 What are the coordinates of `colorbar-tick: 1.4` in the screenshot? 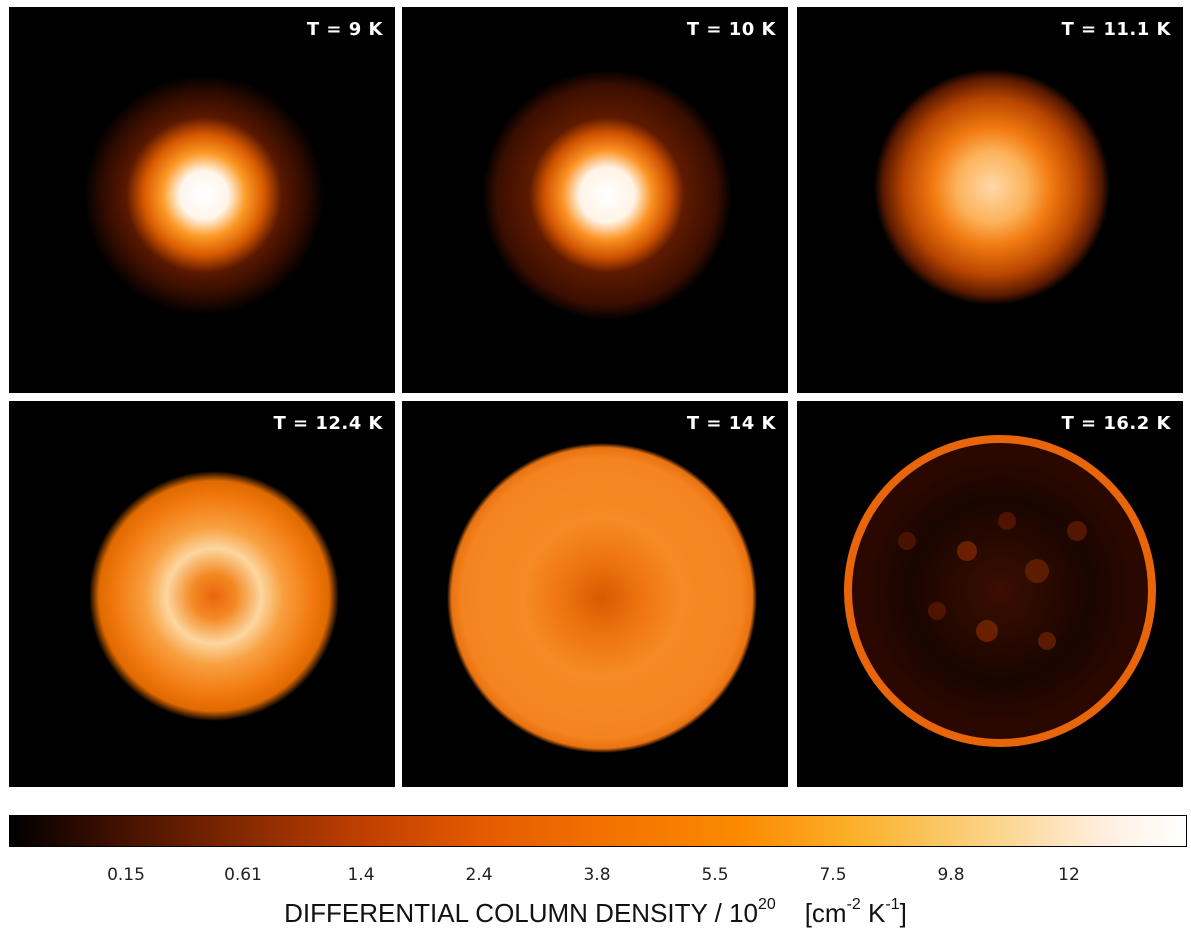 It's located at (361, 875).